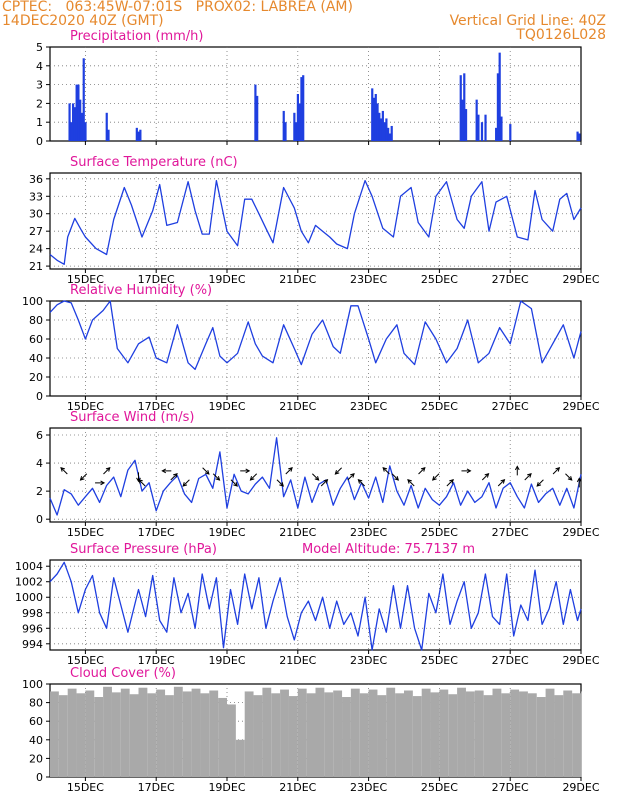  I want to click on y-tick-label: 36, so click(36, 179).